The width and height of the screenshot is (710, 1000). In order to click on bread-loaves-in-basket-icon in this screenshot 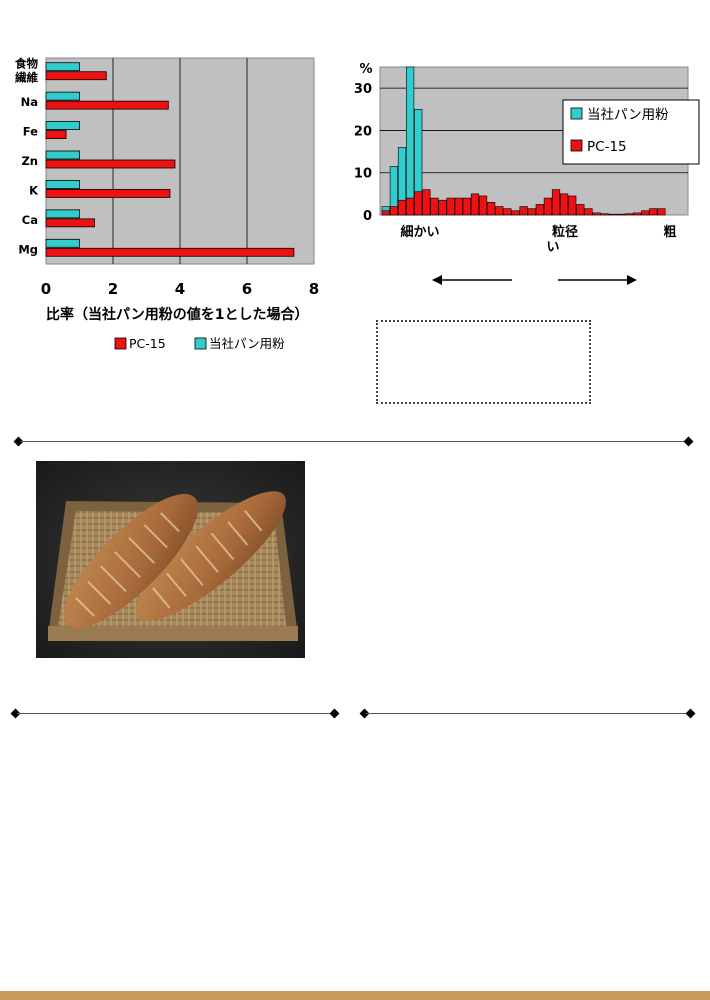, I will do `click(170, 559)`.